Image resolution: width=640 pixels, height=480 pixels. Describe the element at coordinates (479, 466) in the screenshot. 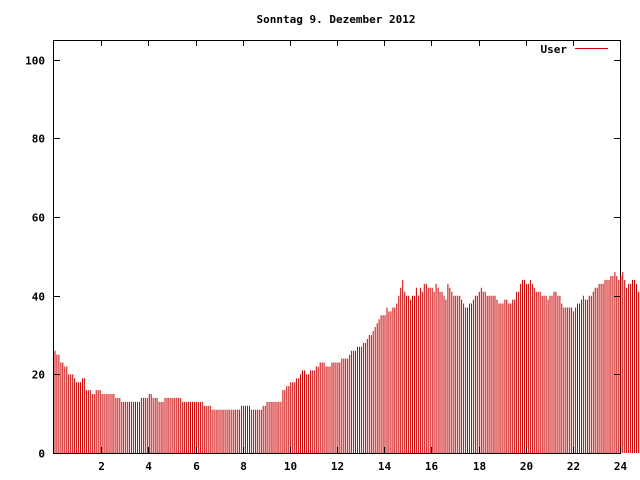

I see `x-tick-label: 18` at that location.